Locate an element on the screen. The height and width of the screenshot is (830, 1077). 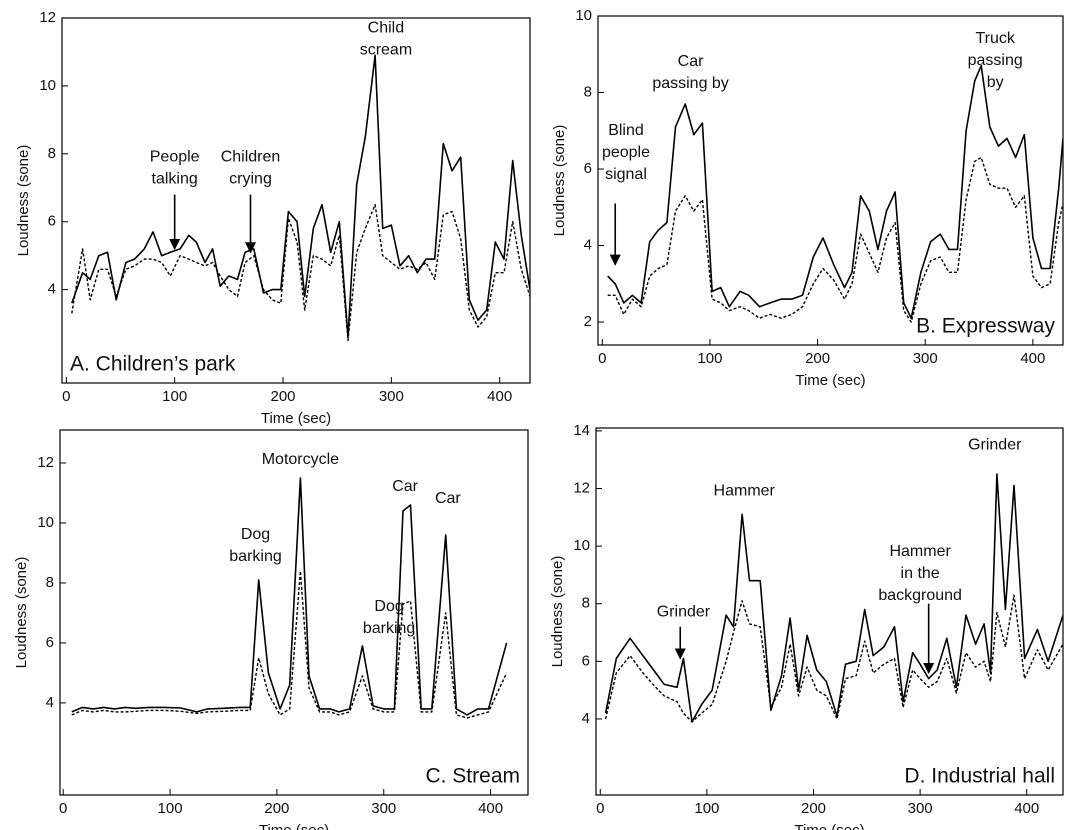
annotation: passing is located at coordinates (995, 60).